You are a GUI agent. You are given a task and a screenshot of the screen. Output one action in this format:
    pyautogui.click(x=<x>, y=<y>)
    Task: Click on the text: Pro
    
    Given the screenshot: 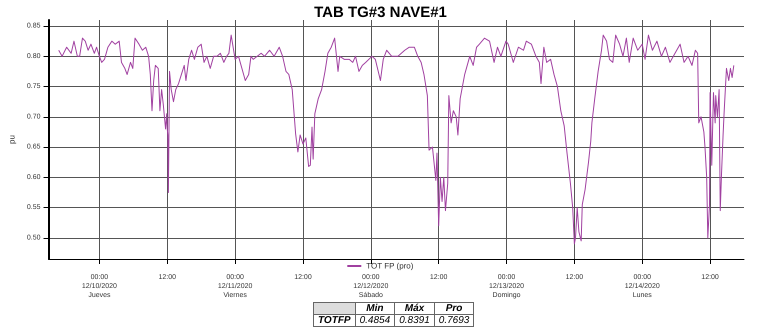 What is the action you would take?
    pyautogui.click(x=454, y=308)
    